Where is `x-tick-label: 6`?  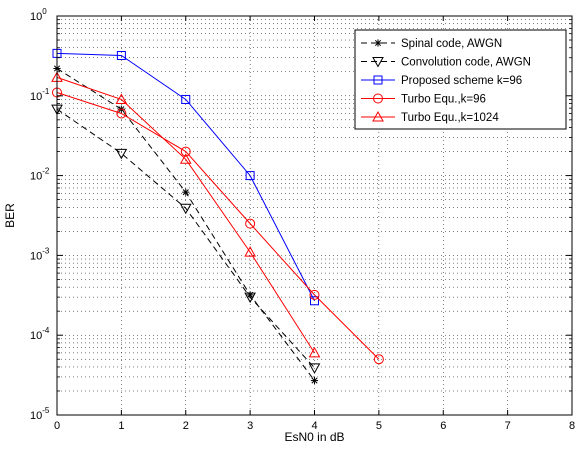
x-tick-label: 6 is located at coordinates (443, 426).